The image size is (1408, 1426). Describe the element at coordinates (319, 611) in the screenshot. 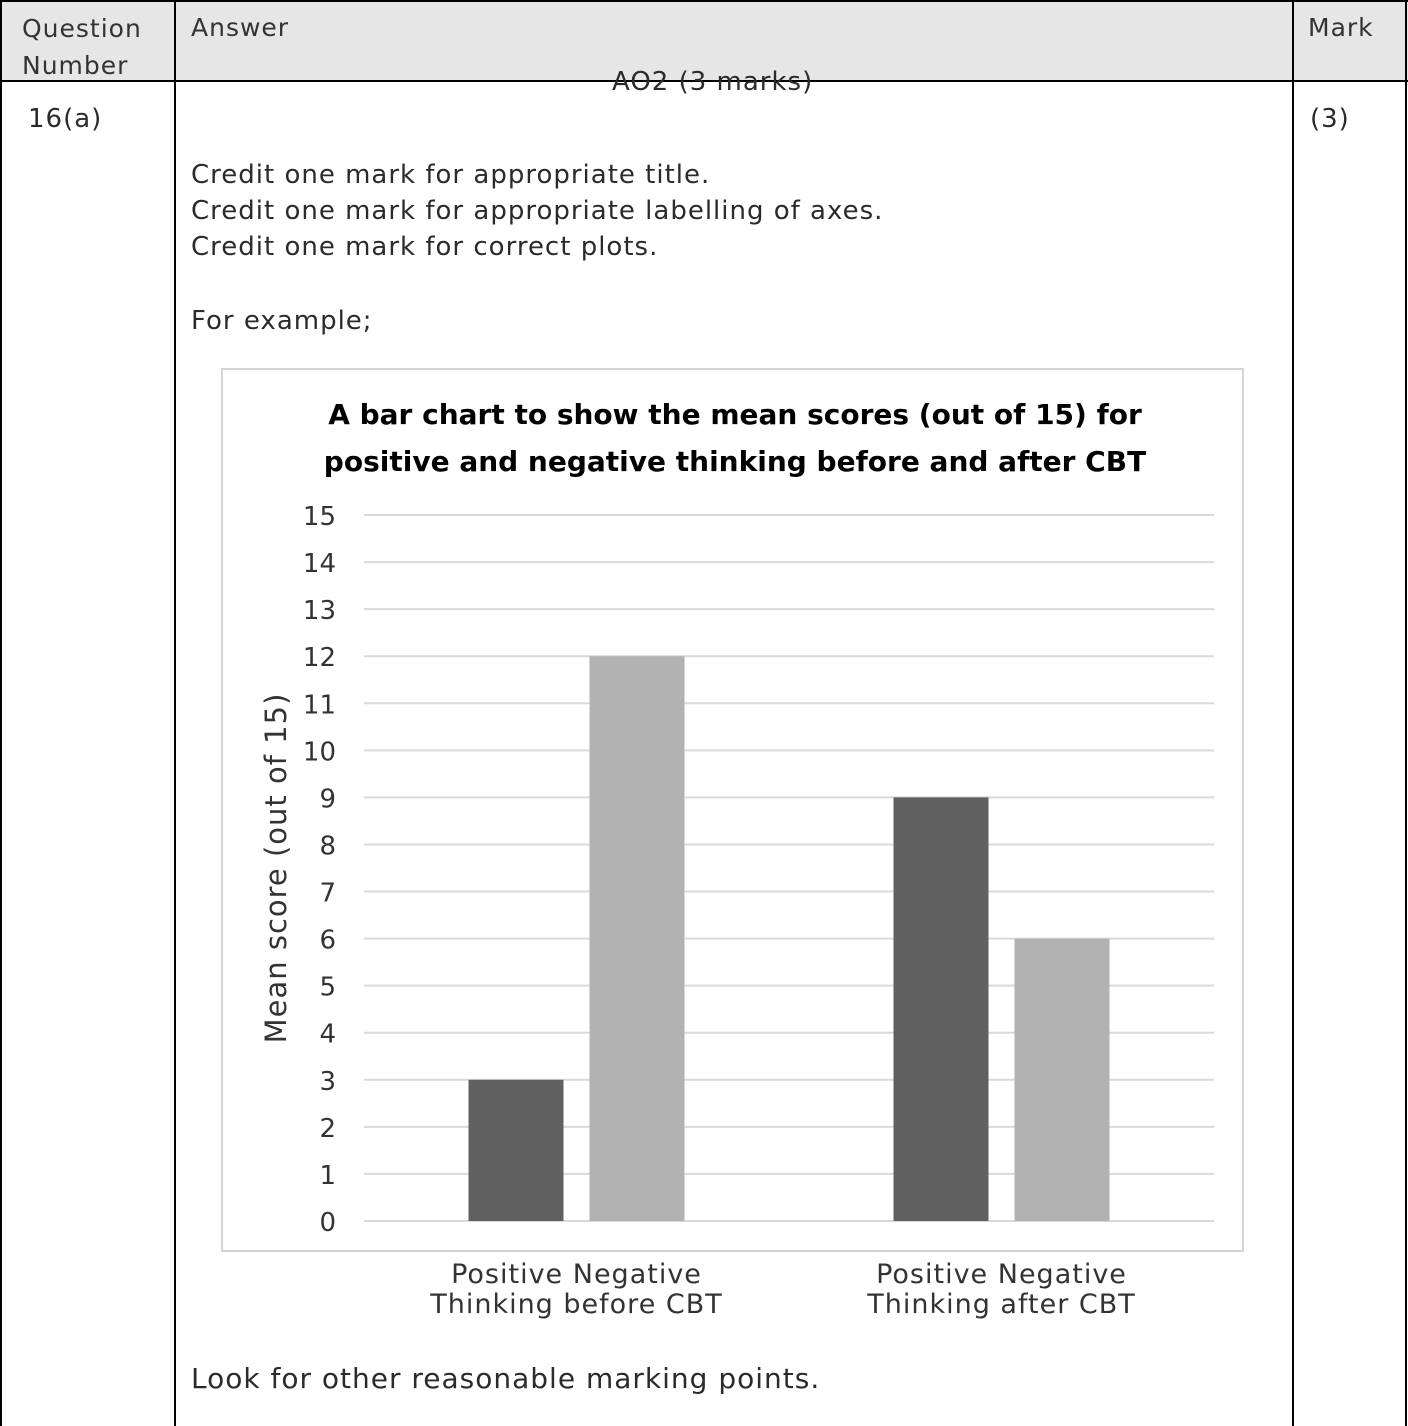

I see `y-tick-label: 13` at that location.